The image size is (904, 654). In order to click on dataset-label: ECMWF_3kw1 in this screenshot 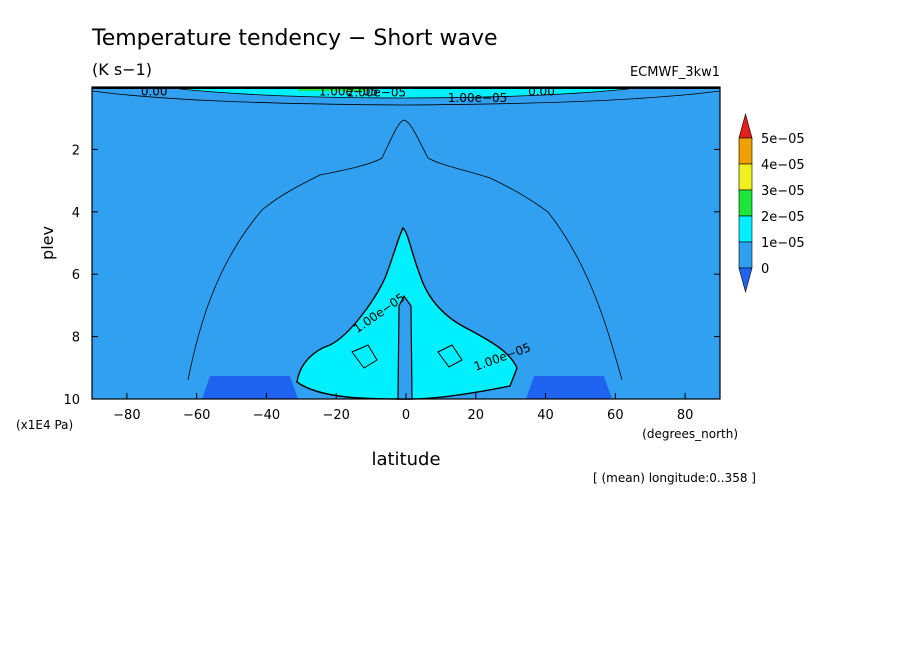, I will do `click(675, 72)`.